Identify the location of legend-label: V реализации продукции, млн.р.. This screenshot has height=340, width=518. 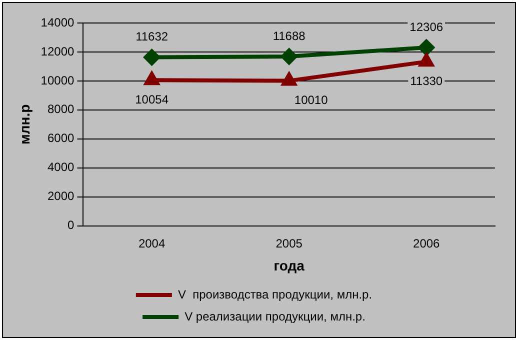
(275, 316).